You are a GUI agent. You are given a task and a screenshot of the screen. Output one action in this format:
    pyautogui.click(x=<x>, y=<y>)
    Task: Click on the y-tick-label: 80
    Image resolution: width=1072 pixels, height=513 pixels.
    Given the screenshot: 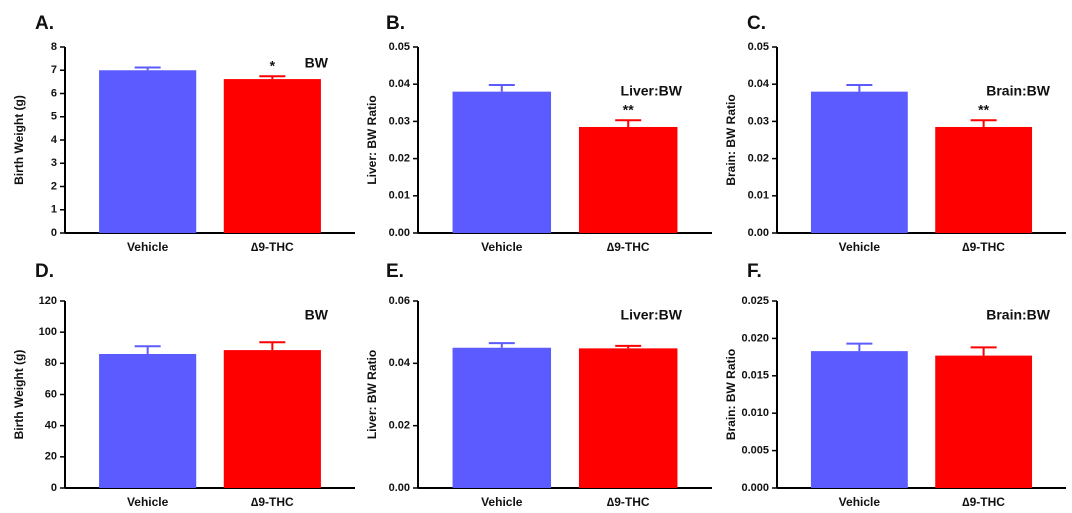 What is the action you would take?
    pyautogui.click(x=51, y=363)
    